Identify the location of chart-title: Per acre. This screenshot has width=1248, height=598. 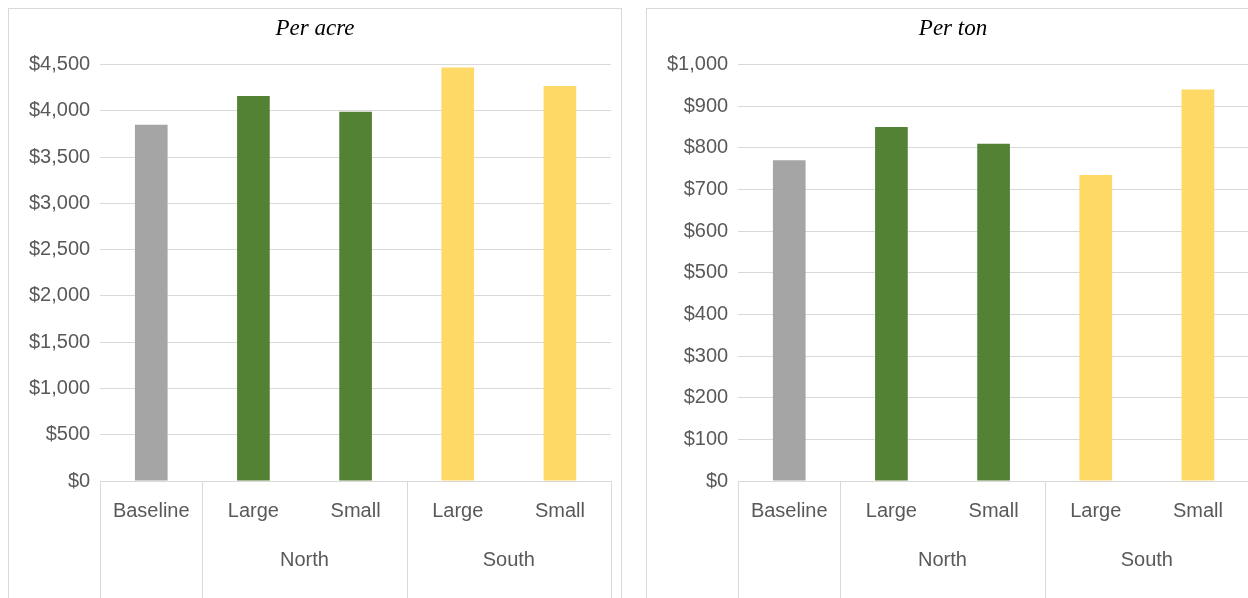
(314, 27).